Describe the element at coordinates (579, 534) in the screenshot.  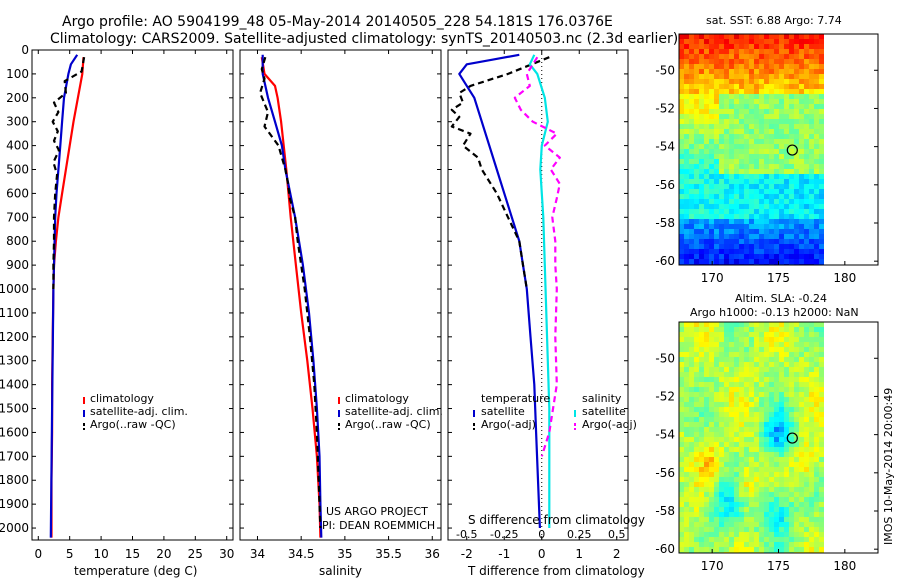
I see `x2-tick-label: 0.25` at that location.